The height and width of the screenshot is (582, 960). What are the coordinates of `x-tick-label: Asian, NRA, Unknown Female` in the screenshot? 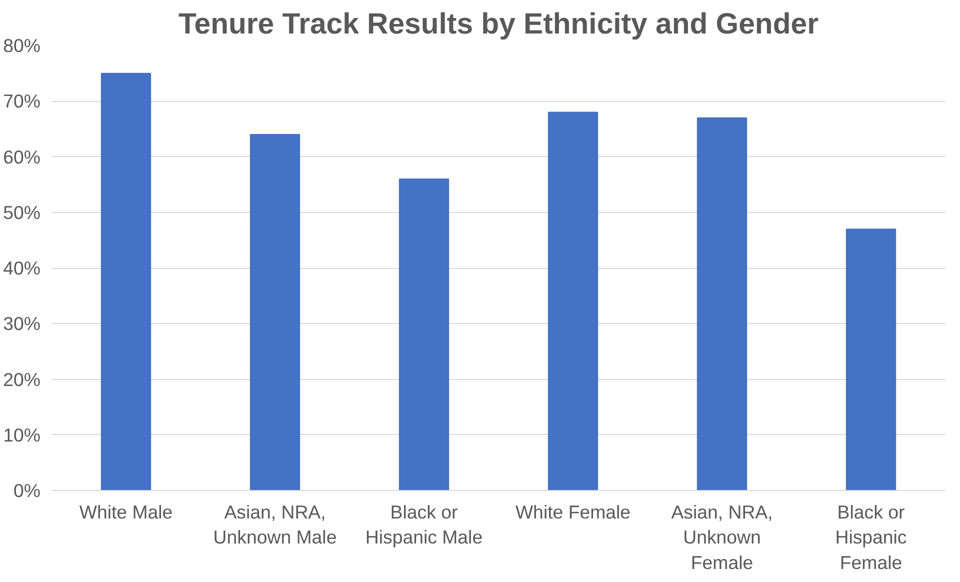 It's located at (722, 537).